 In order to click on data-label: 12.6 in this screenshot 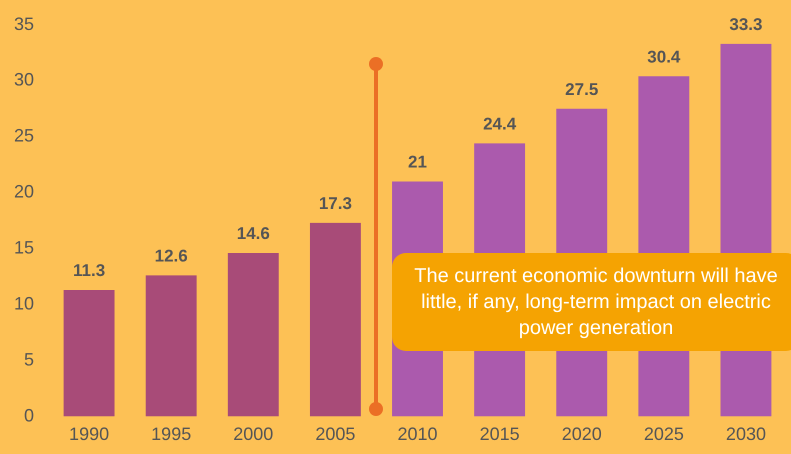, I will do `click(171, 256)`.